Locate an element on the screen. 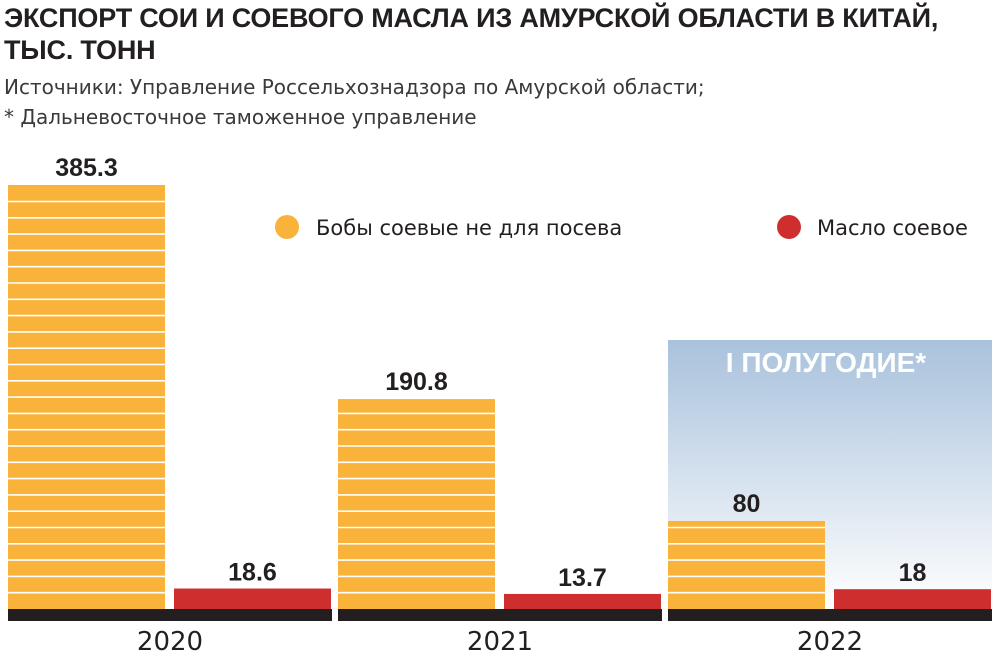 This screenshot has height=654, width=1000. bar-oil-2020 is located at coordinates (252, 598).